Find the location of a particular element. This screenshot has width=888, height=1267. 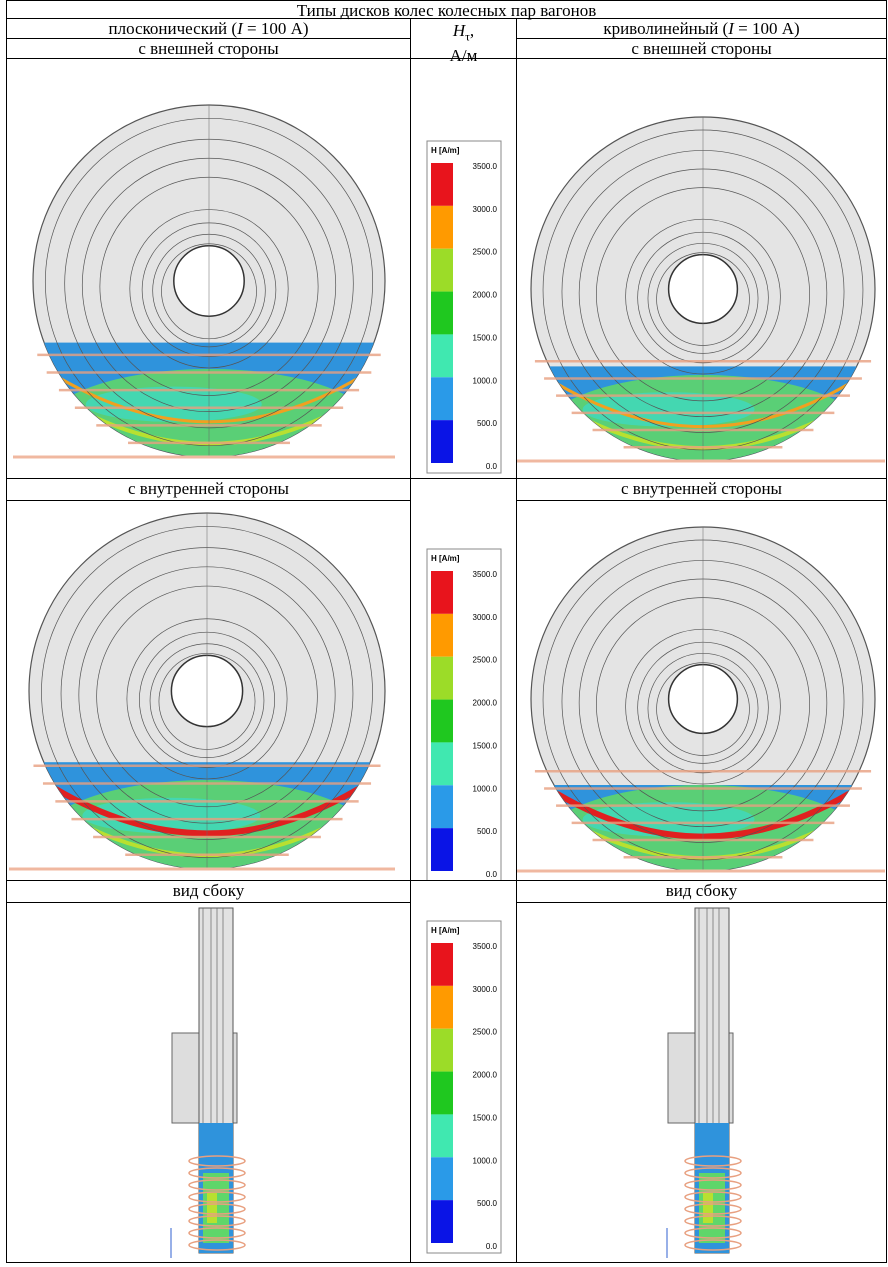

column-header: Hτ, А/м is located at coordinates (463, 41).